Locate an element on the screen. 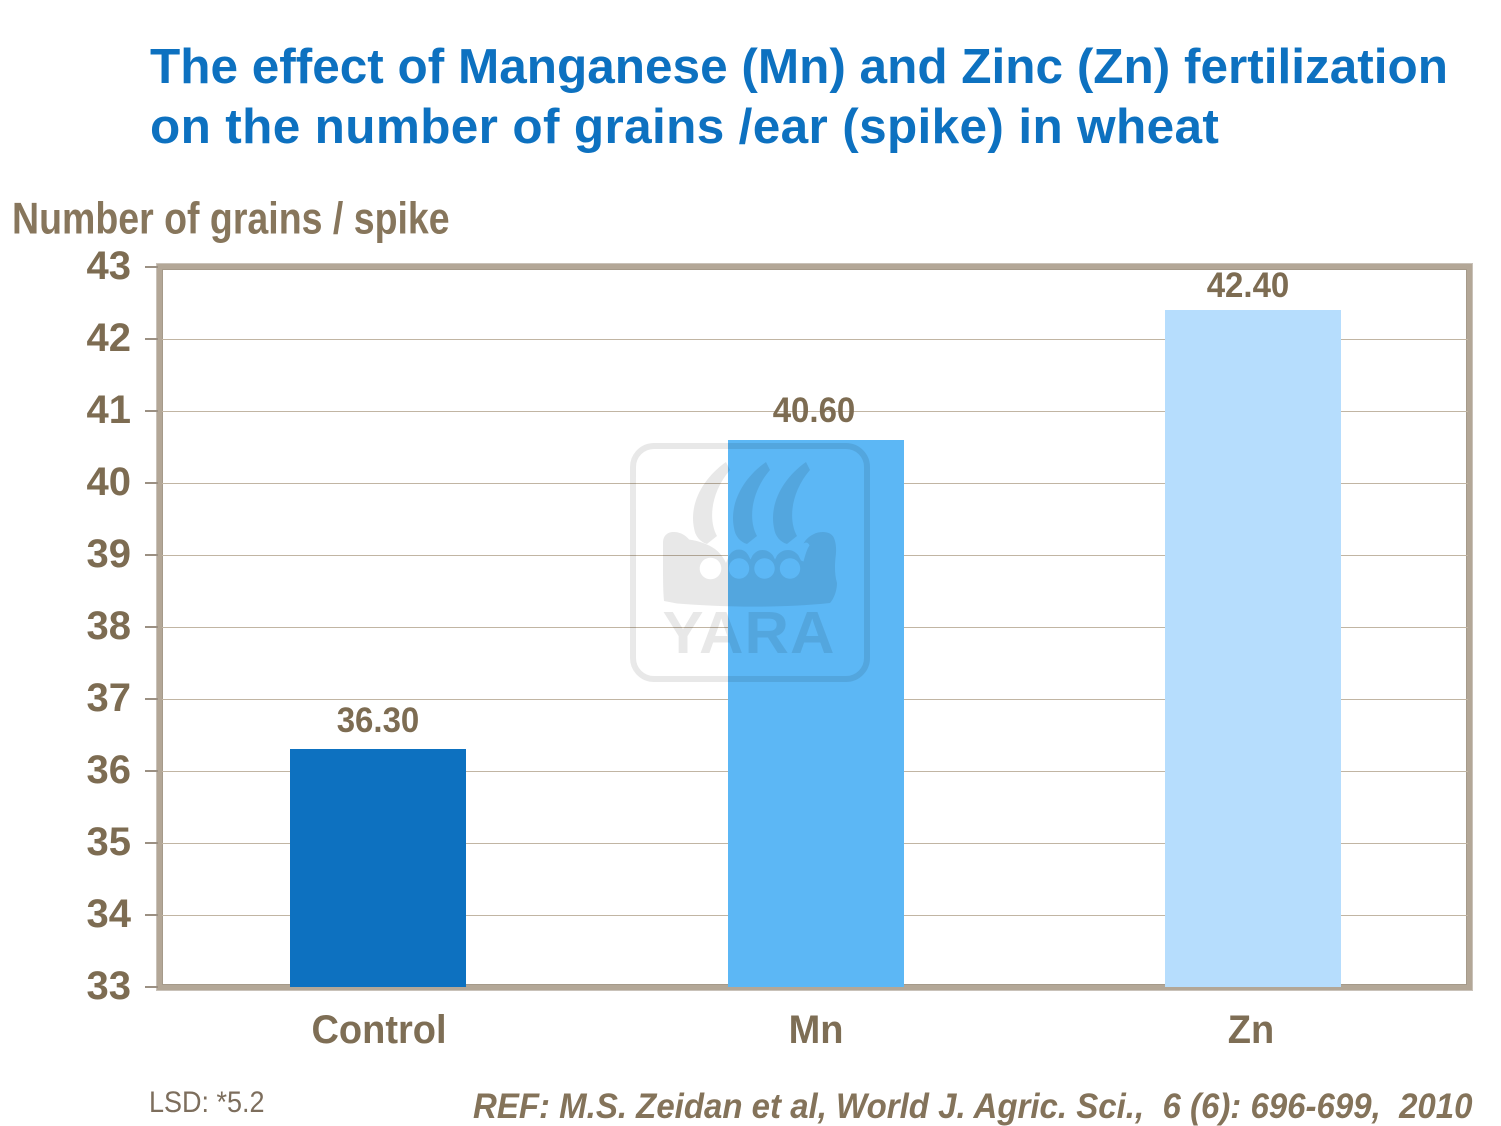 The width and height of the screenshot is (1501, 1126). svg-text: YARA is located at coordinates (749, 633).